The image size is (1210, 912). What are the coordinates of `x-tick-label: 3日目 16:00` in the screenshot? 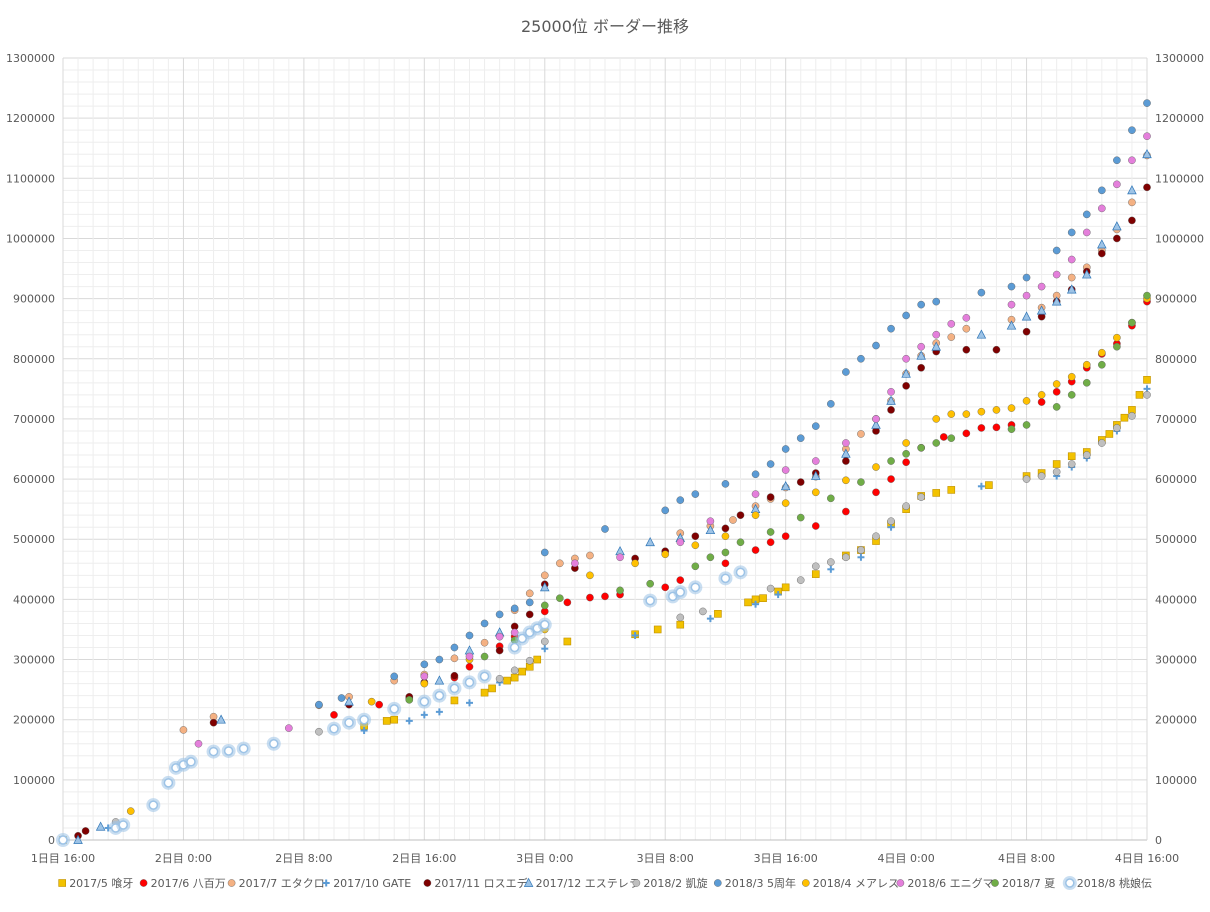 It's located at (786, 858).